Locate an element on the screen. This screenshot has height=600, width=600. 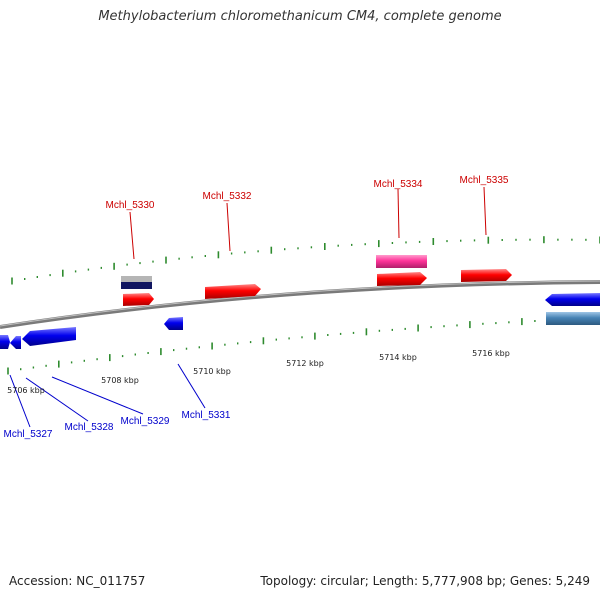
gene-label-mchl-5329: Mchl_5329 is located at coordinates (145, 421).